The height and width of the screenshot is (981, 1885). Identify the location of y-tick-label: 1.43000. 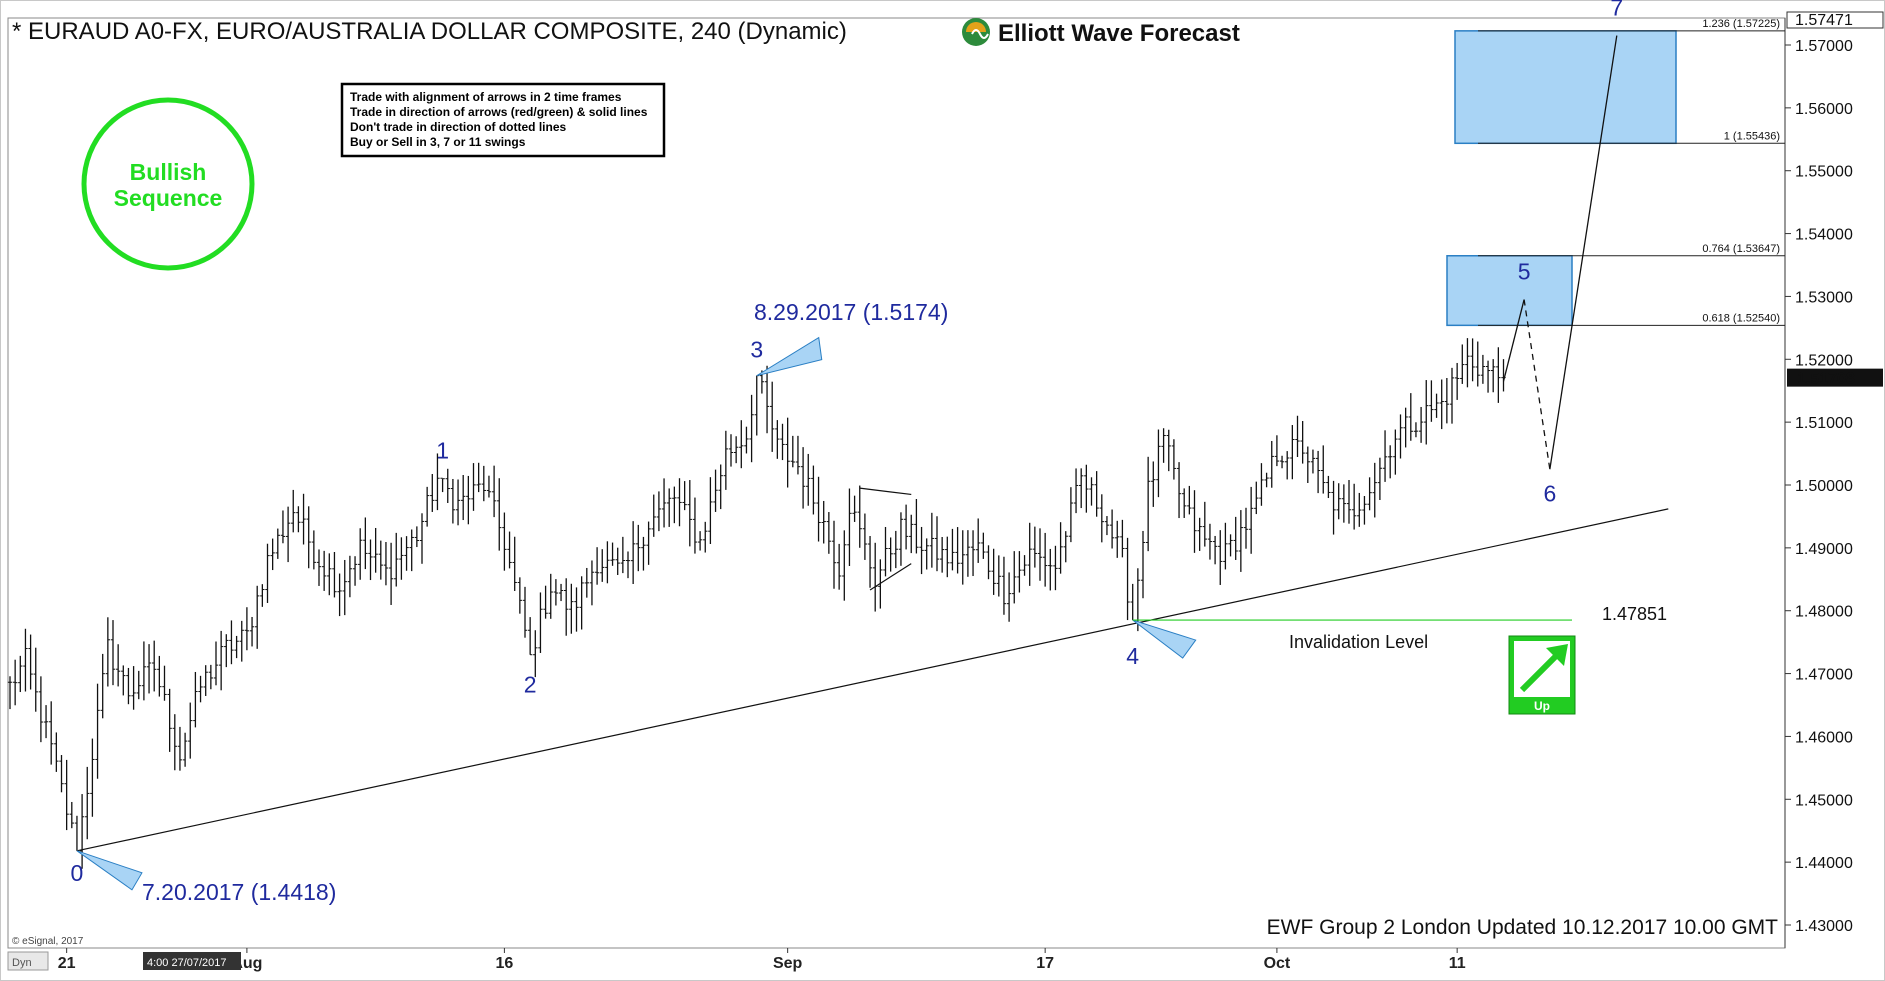
(1824, 926).